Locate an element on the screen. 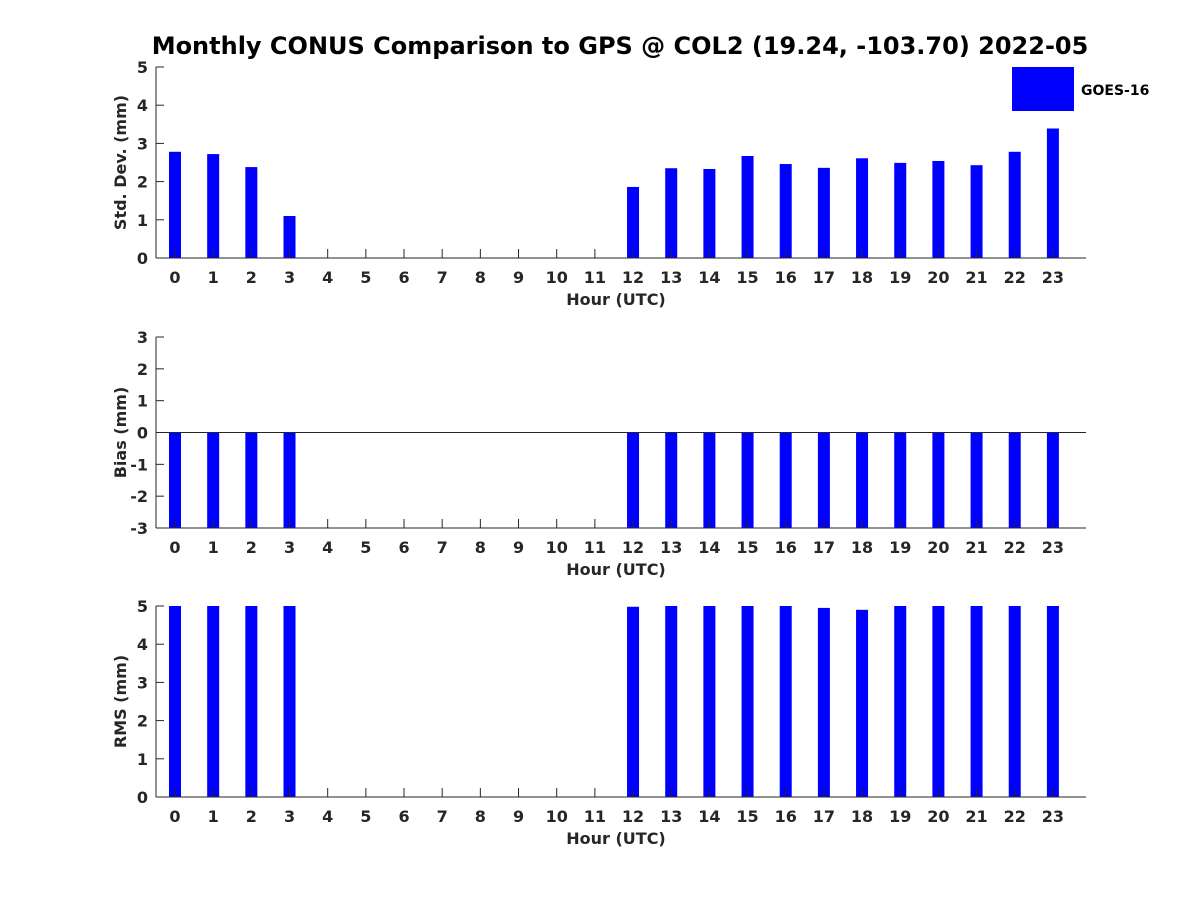 This screenshot has height=900, width=1200. rms-x-tick-label: 1 is located at coordinates (213, 816).